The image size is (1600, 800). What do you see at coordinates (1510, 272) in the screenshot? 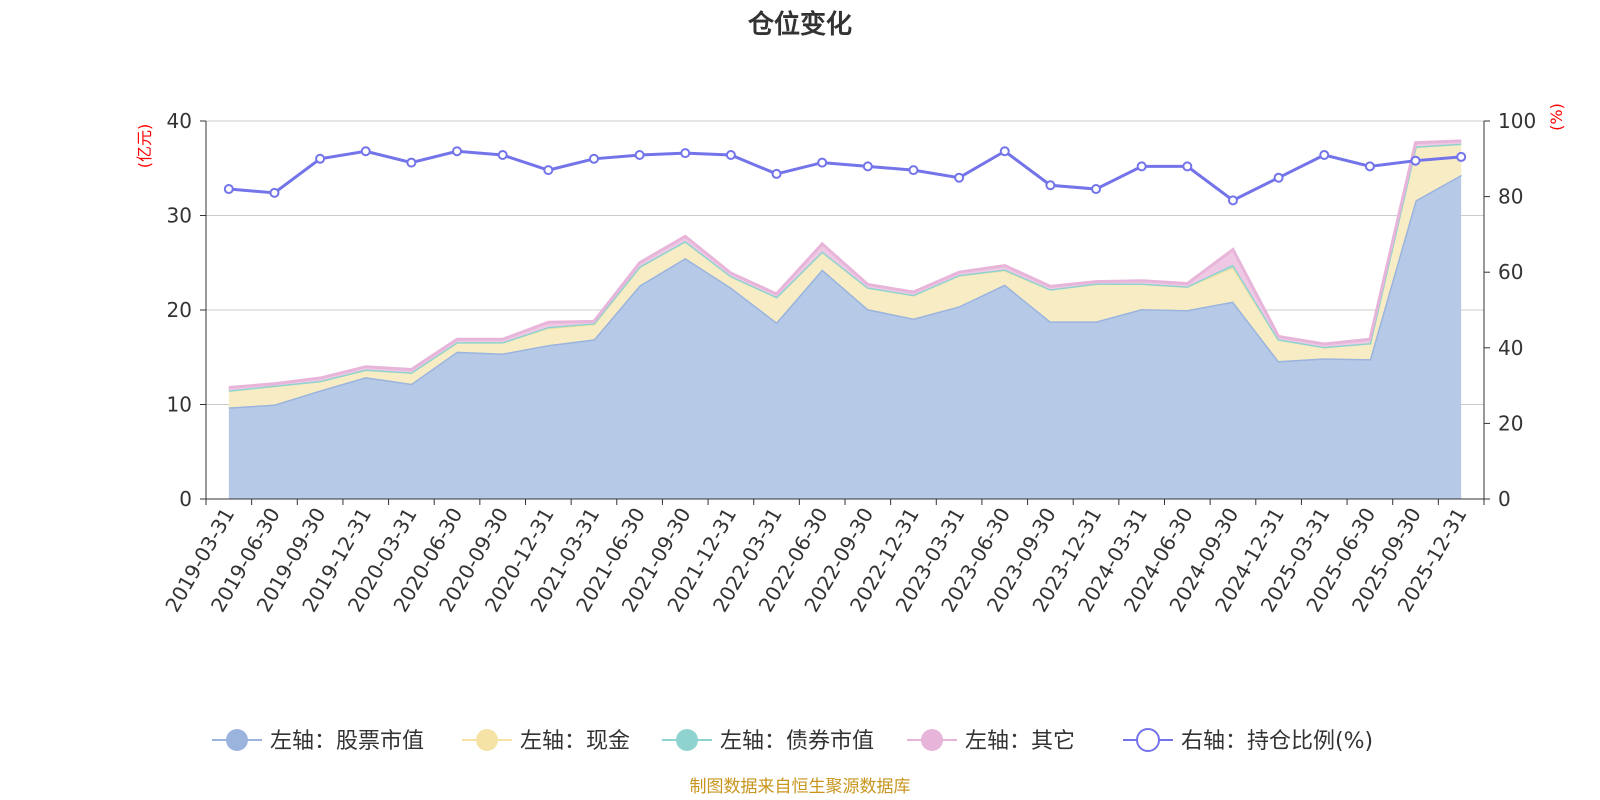
I see `right-tick-label: 60` at bounding box center [1510, 272].